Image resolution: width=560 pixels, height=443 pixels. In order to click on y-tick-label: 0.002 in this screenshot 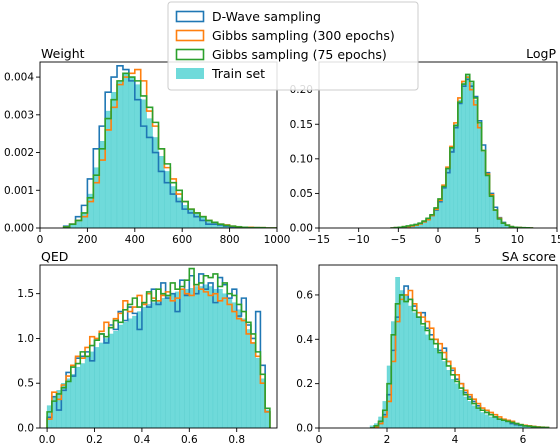, I will do `click(19, 153)`.